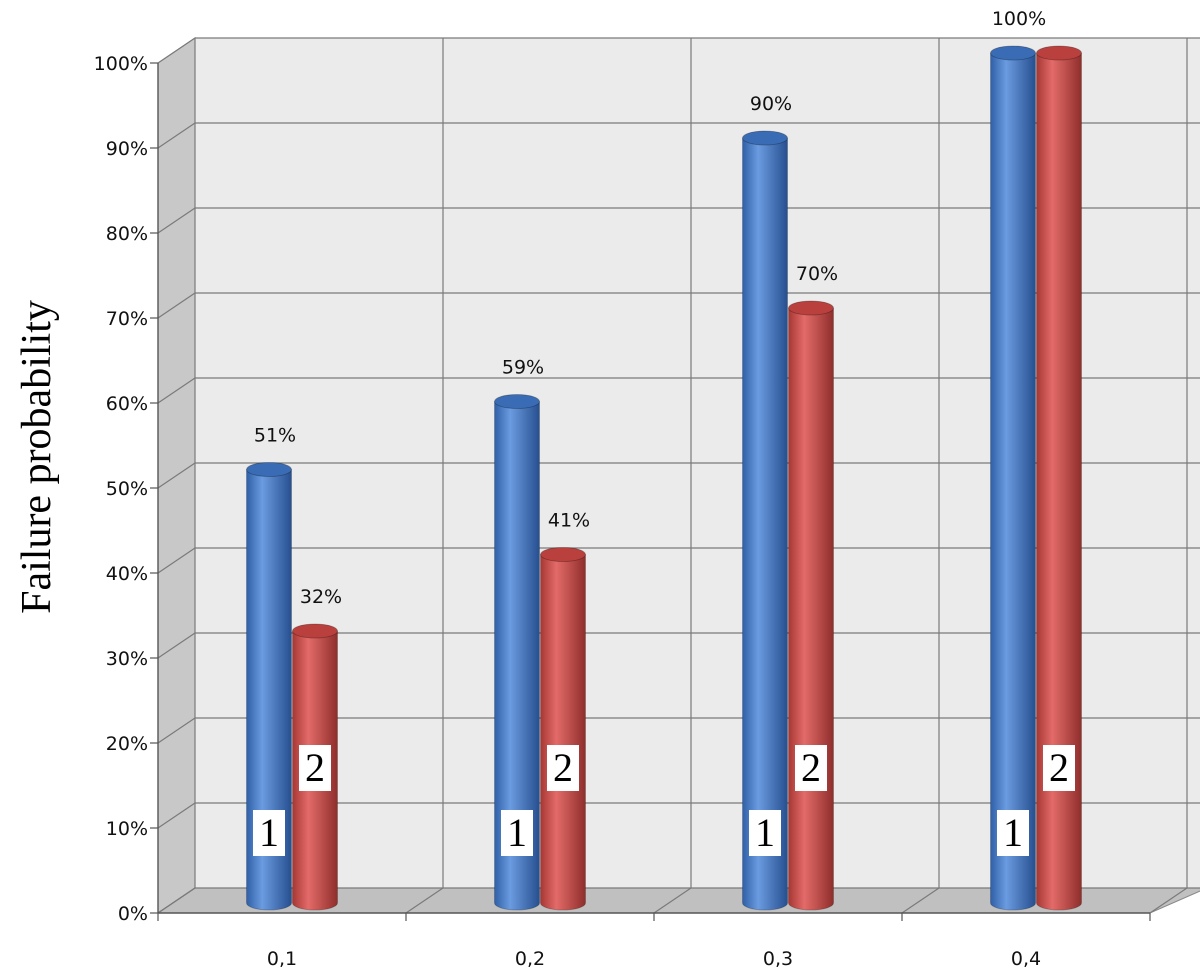 The height and width of the screenshot is (974, 1200). Describe the element at coordinates (127, 489) in the screenshot. I see `y-tick-label: 50%` at that location.